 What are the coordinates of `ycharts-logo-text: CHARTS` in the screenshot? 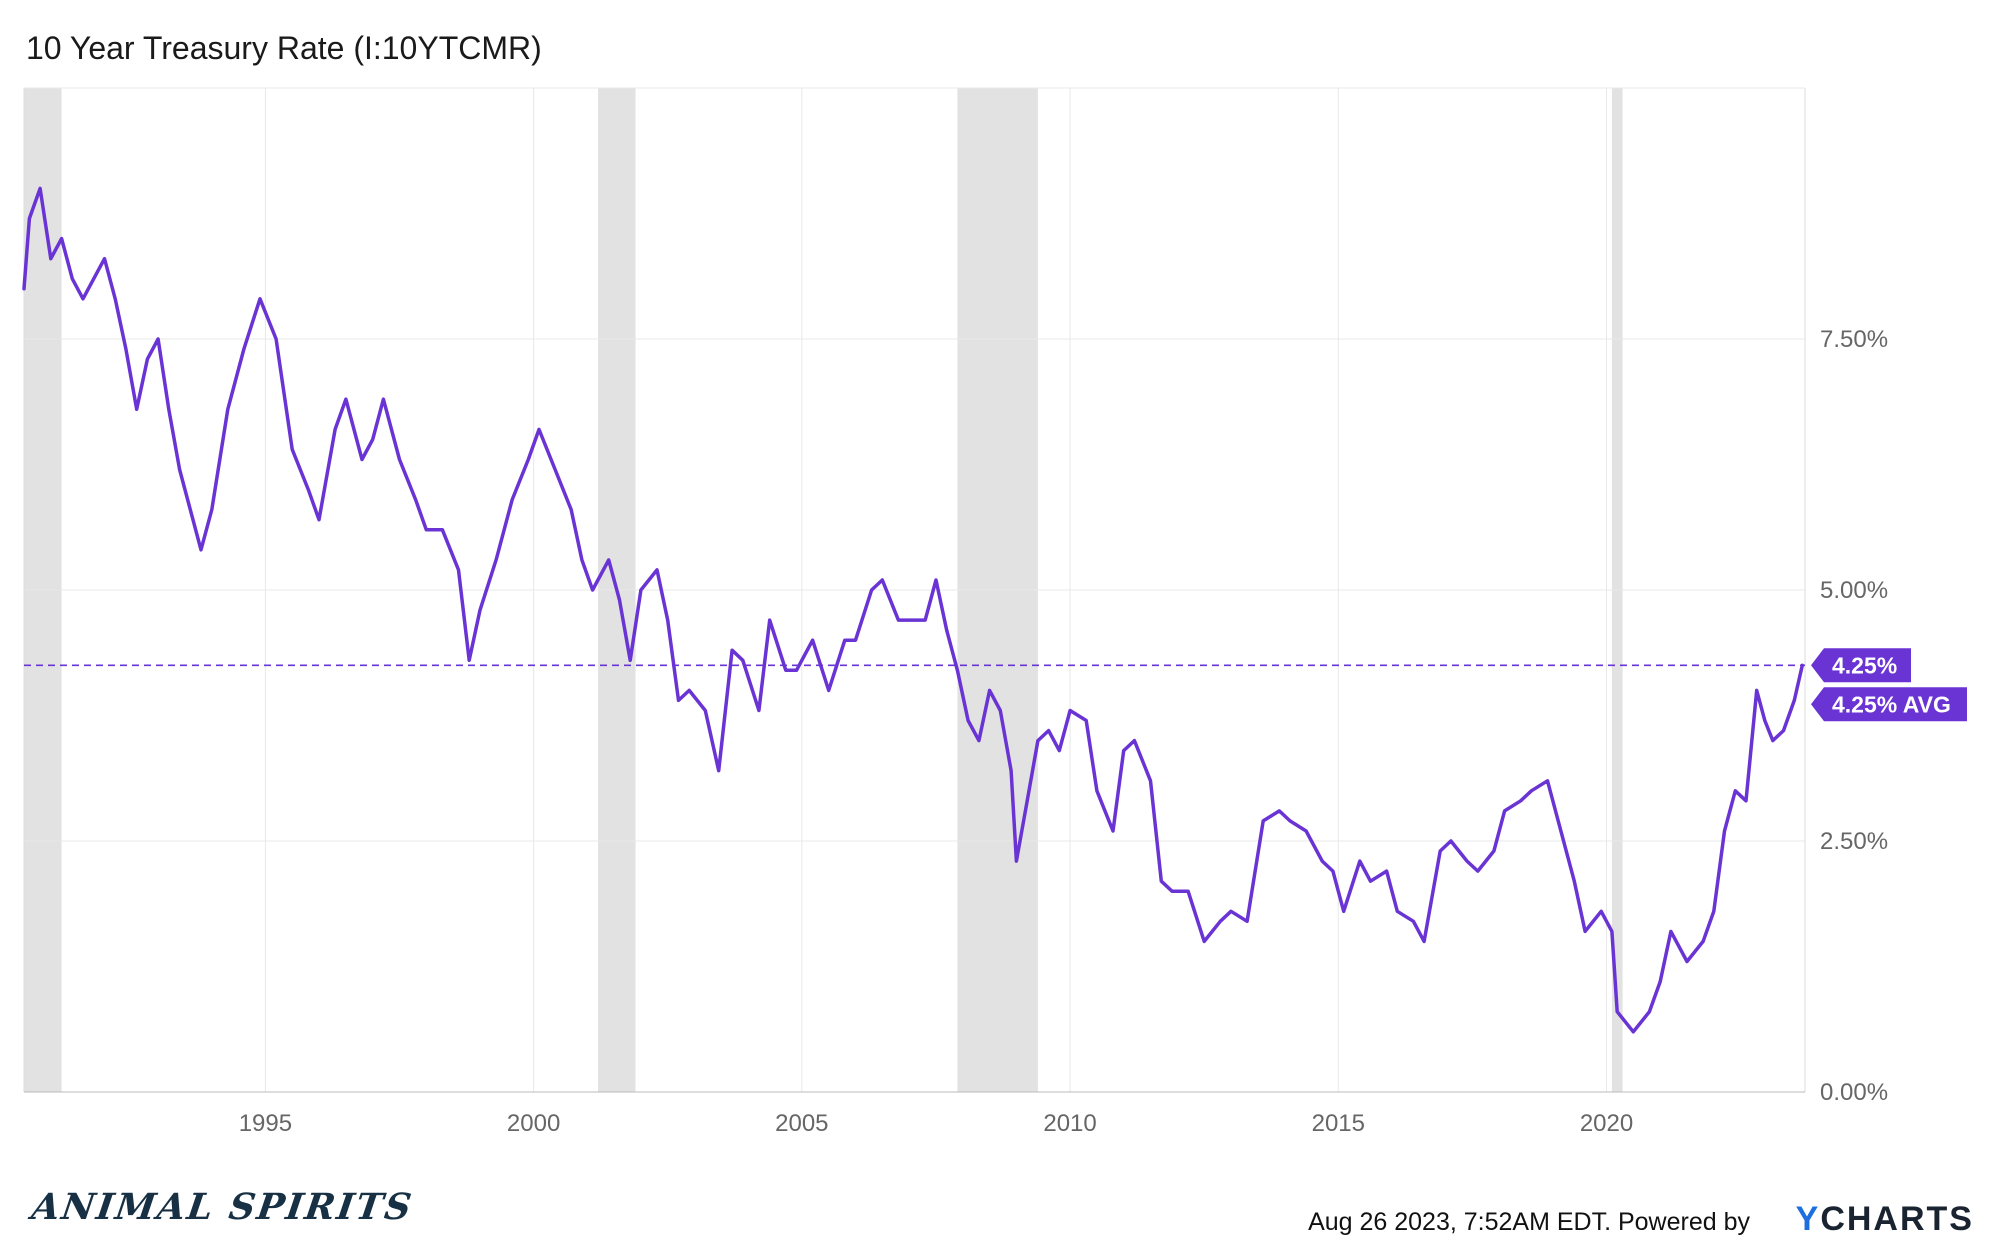 It's located at (1897, 1219).